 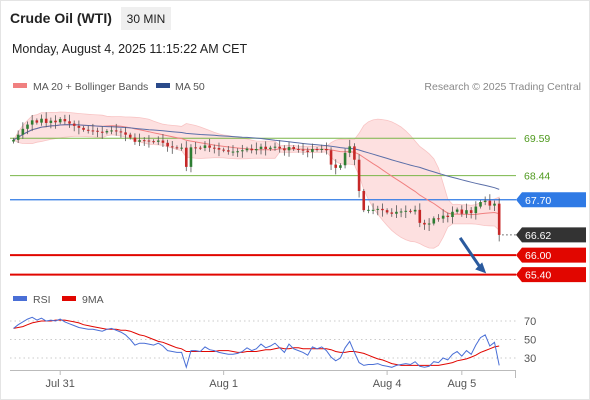 What do you see at coordinates (530, 322) in the screenshot?
I see `rsi-level-label-70: 70` at bounding box center [530, 322].